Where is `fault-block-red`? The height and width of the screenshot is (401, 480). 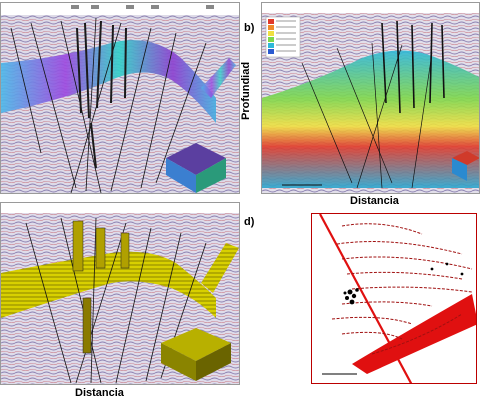 fault-block-red is located at coordinates (414, 334).